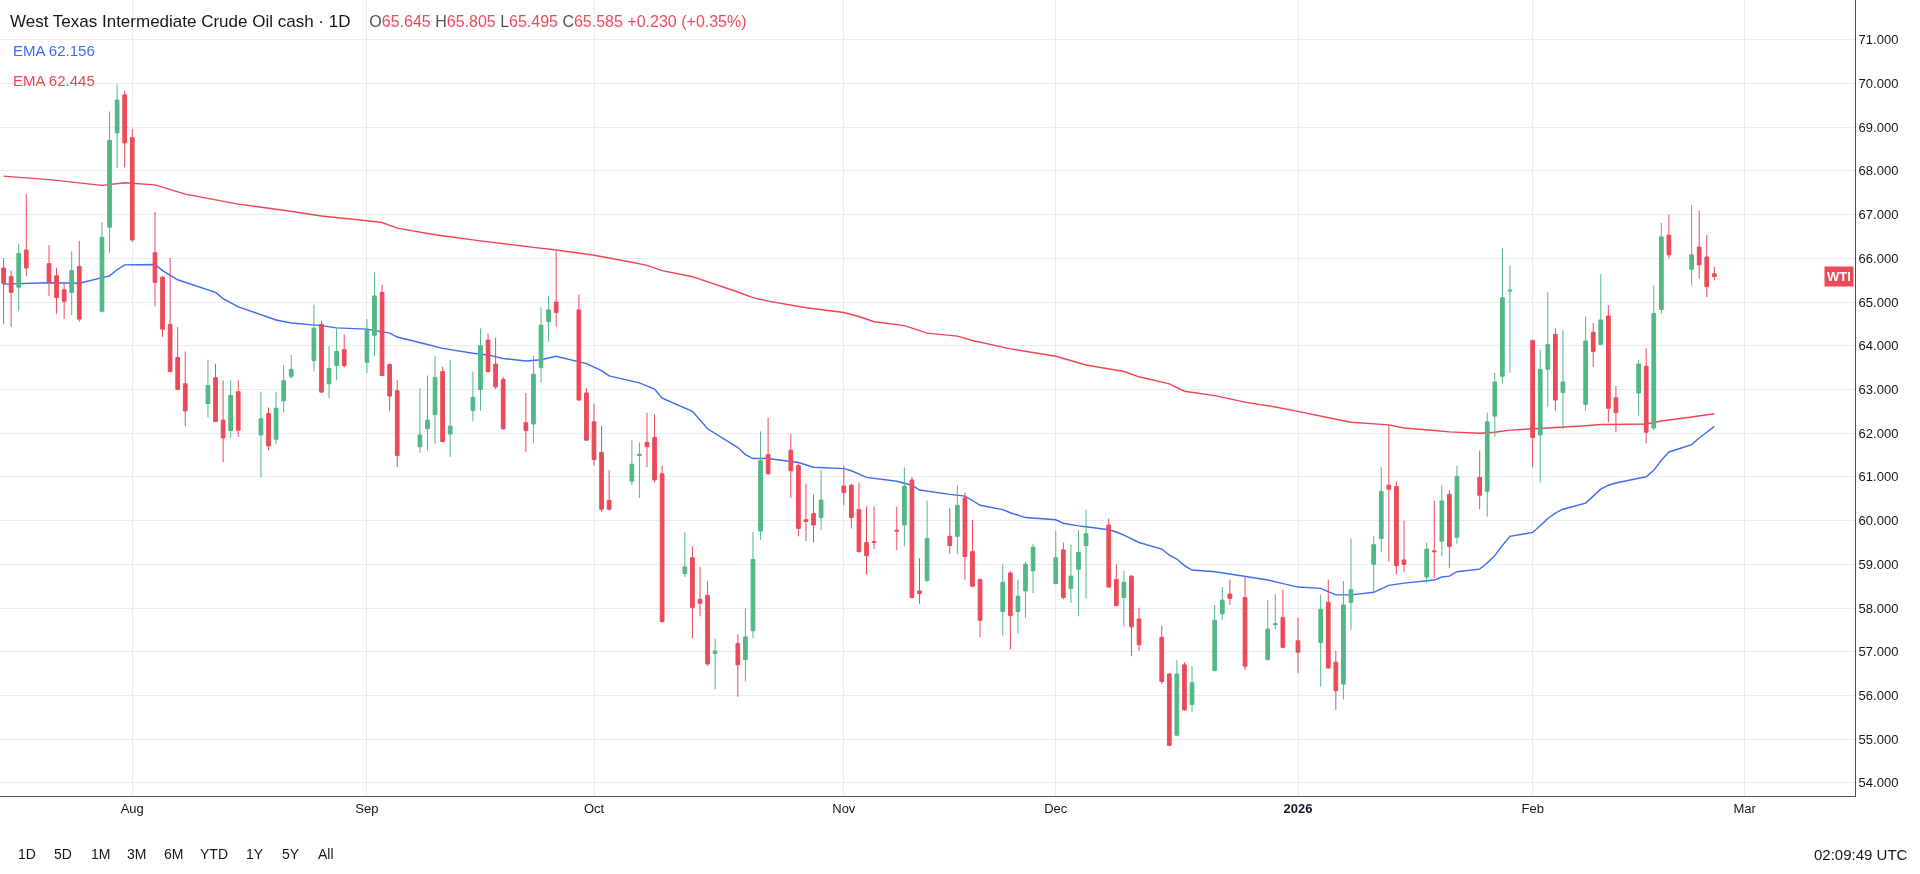  Describe the element at coordinates (1878, 390) in the screenshot. I see `y-tick-label: 63.000` at that location.